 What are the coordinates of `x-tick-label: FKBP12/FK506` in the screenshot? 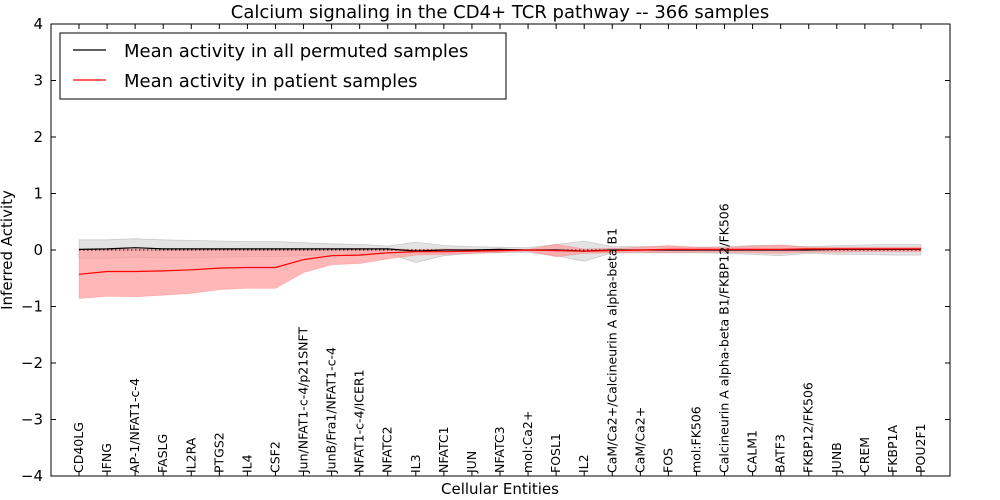 It's located at (808, 427).